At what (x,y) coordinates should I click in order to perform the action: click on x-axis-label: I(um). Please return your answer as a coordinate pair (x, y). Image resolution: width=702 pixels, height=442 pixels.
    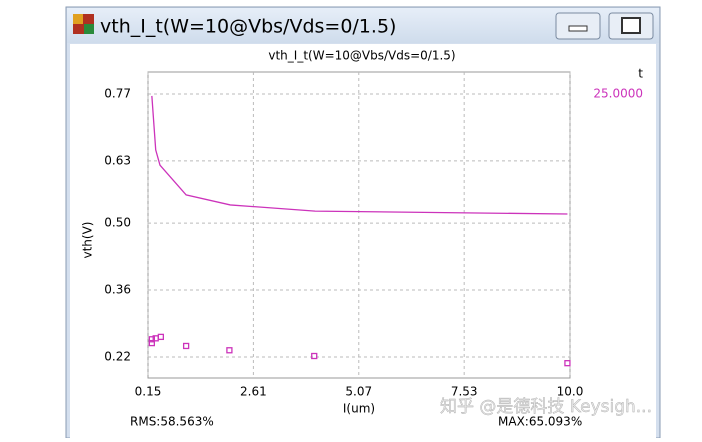
    Looking at the image, I should click on (359, 409).